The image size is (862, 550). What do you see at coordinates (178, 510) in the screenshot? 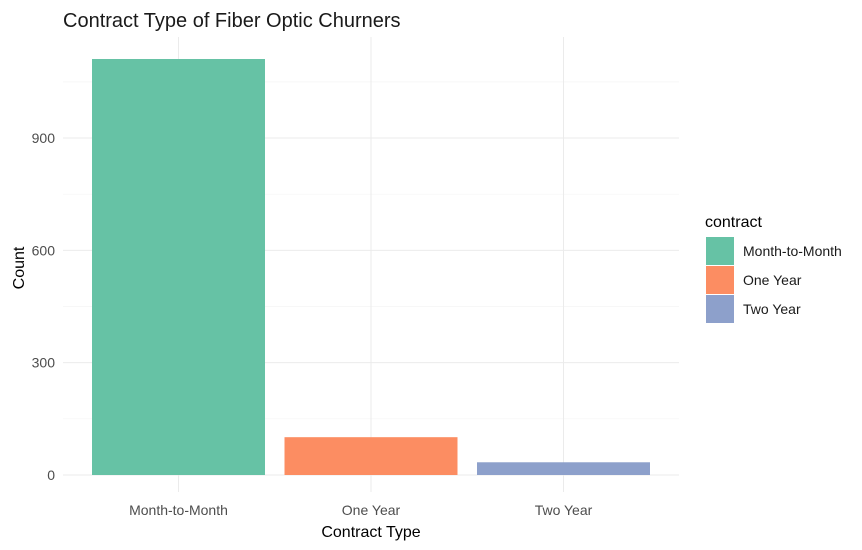
I see `x-tick-label: Month-to-Month` at bounding box center [178, 510].